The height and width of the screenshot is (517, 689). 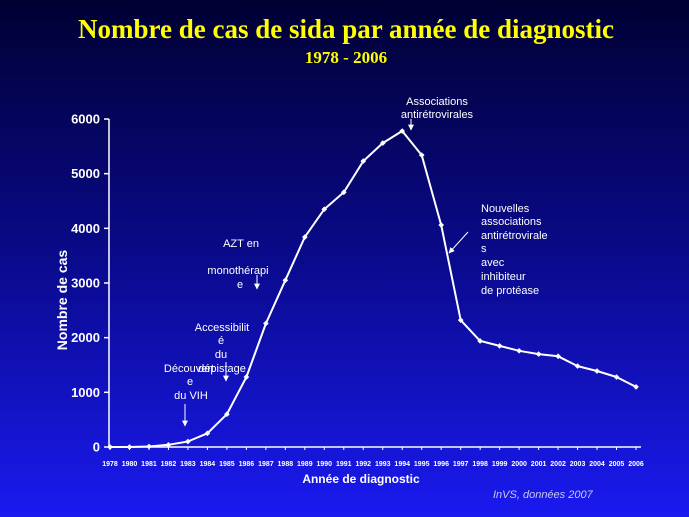 I want to click on y-axis-label: Nombre de cas, so click(x=62, y=300).